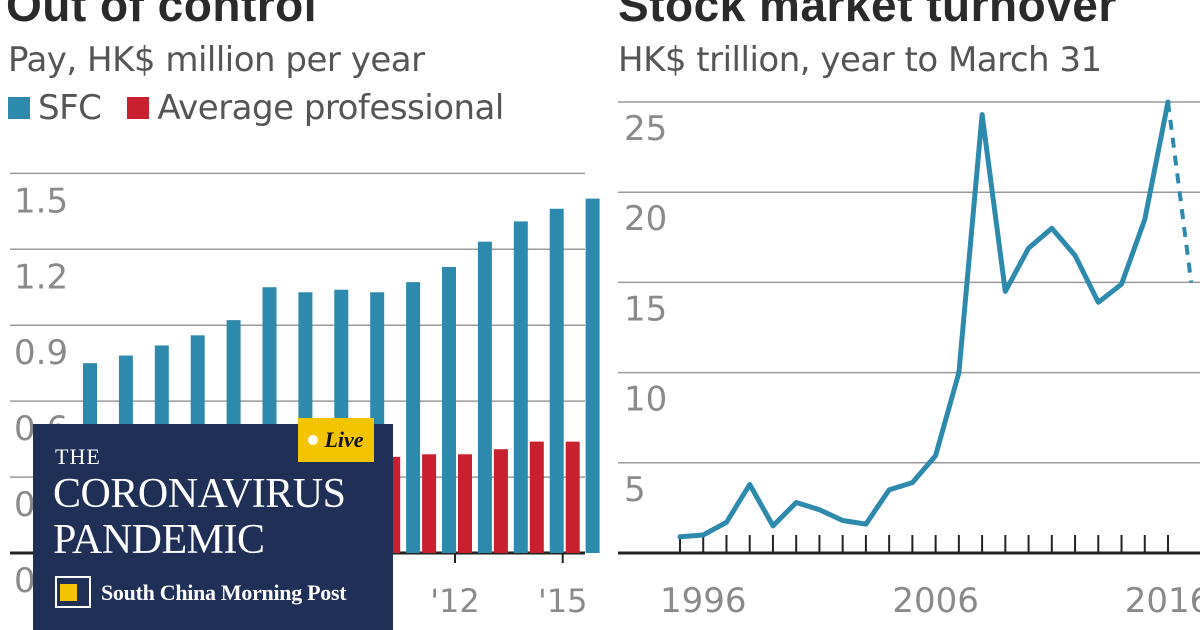  Describe the element at coordinates (162, 15) in the screenshot. I see `left-chart-title: Out of control` at that location.